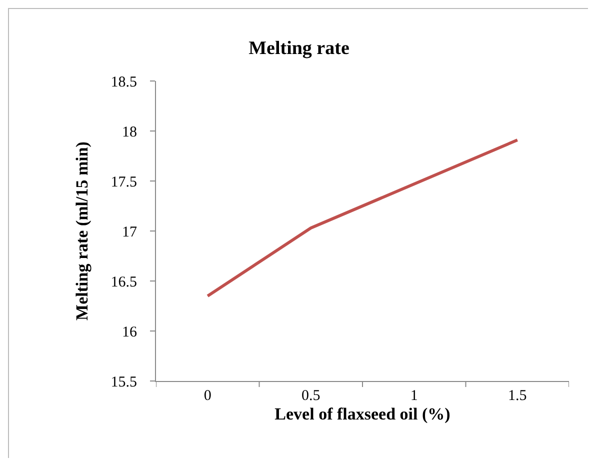  What do you see at coordinates (414, 396) in the screenshot?
I see `x-tick-label: 1` at bounding box center [414, 396].